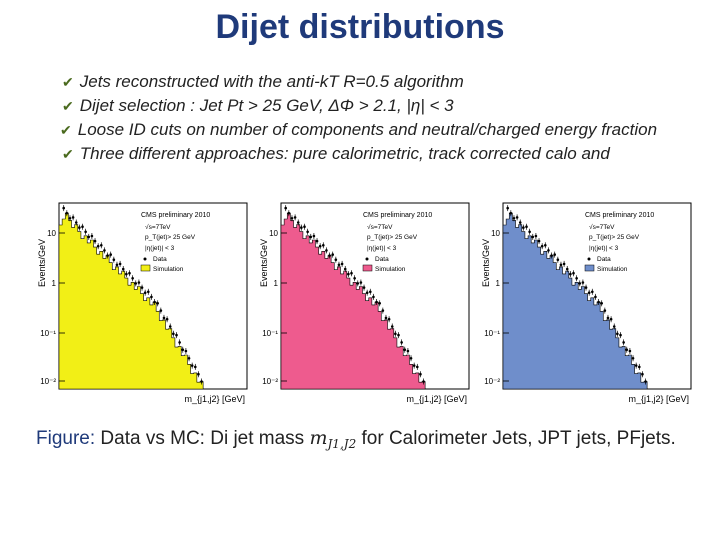 The width and height of the screenshot is (720, 540). Describe the element at coordinates (612, 269) in the screenshot. I see `legend-sim-label: Simulation` at that location.